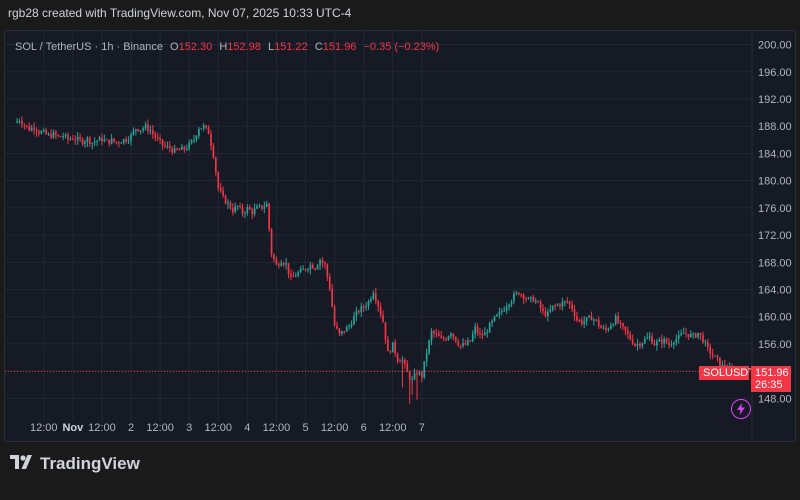 The height and width of the screenshot is (500, 800). What do you see at coordinates (174, 47) in the screenshot?
I see `open-label: O` at bounding box center [174, 47].